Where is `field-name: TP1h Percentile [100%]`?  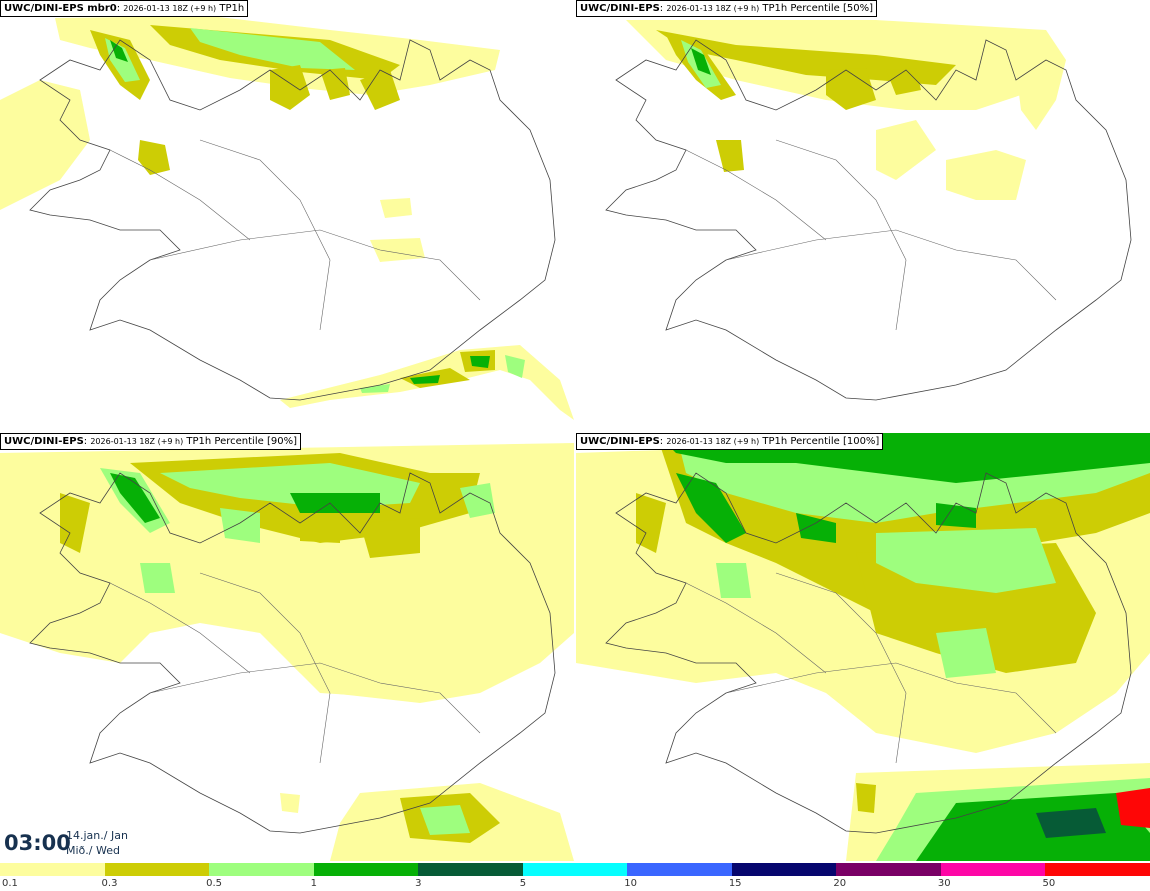
field-name: TP1h Percentile [100%] is located at coordinates (821, 441).